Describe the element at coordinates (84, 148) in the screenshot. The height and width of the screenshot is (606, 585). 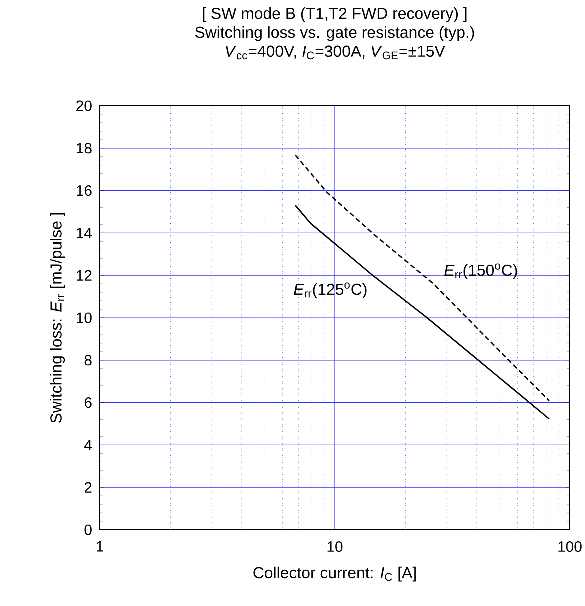
I see `y-tick-label: 18` at that location.